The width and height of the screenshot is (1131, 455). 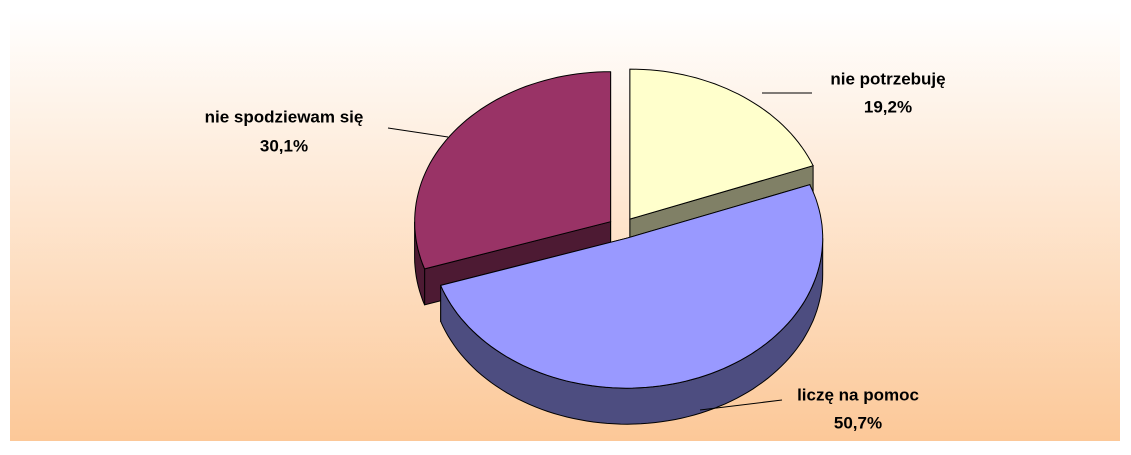 What do you see at coordinates (888, 106) in the screenshot?
I see `data-label: 19,2%` at bounding box center [888, 106].